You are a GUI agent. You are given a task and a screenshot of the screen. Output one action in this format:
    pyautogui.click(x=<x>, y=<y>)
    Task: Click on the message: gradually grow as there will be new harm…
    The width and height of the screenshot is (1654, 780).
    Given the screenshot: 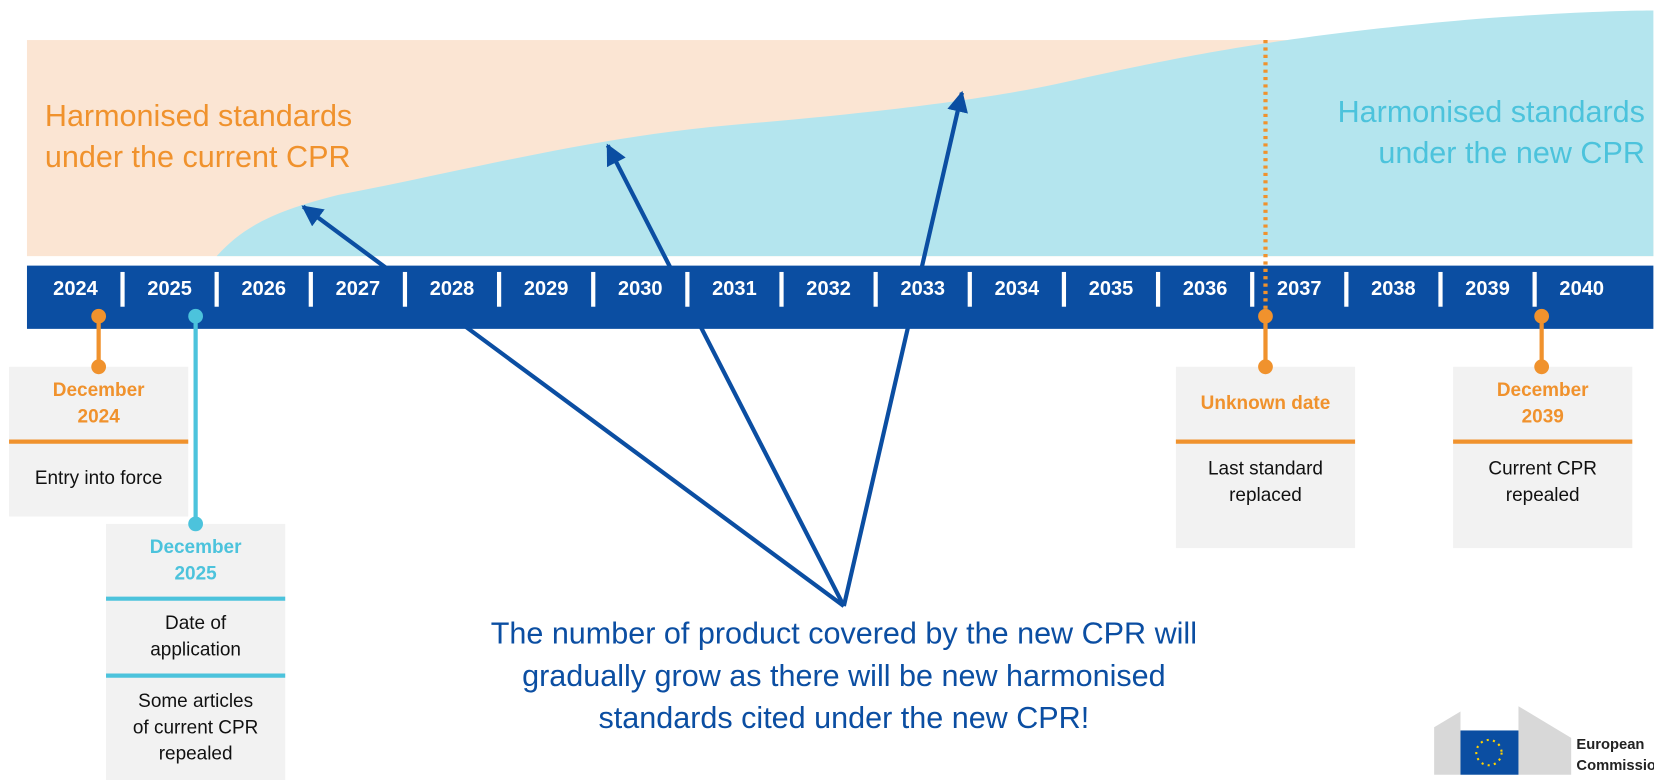 What is the action you would take?
    pyautogui.click(x=844, y=676)
    